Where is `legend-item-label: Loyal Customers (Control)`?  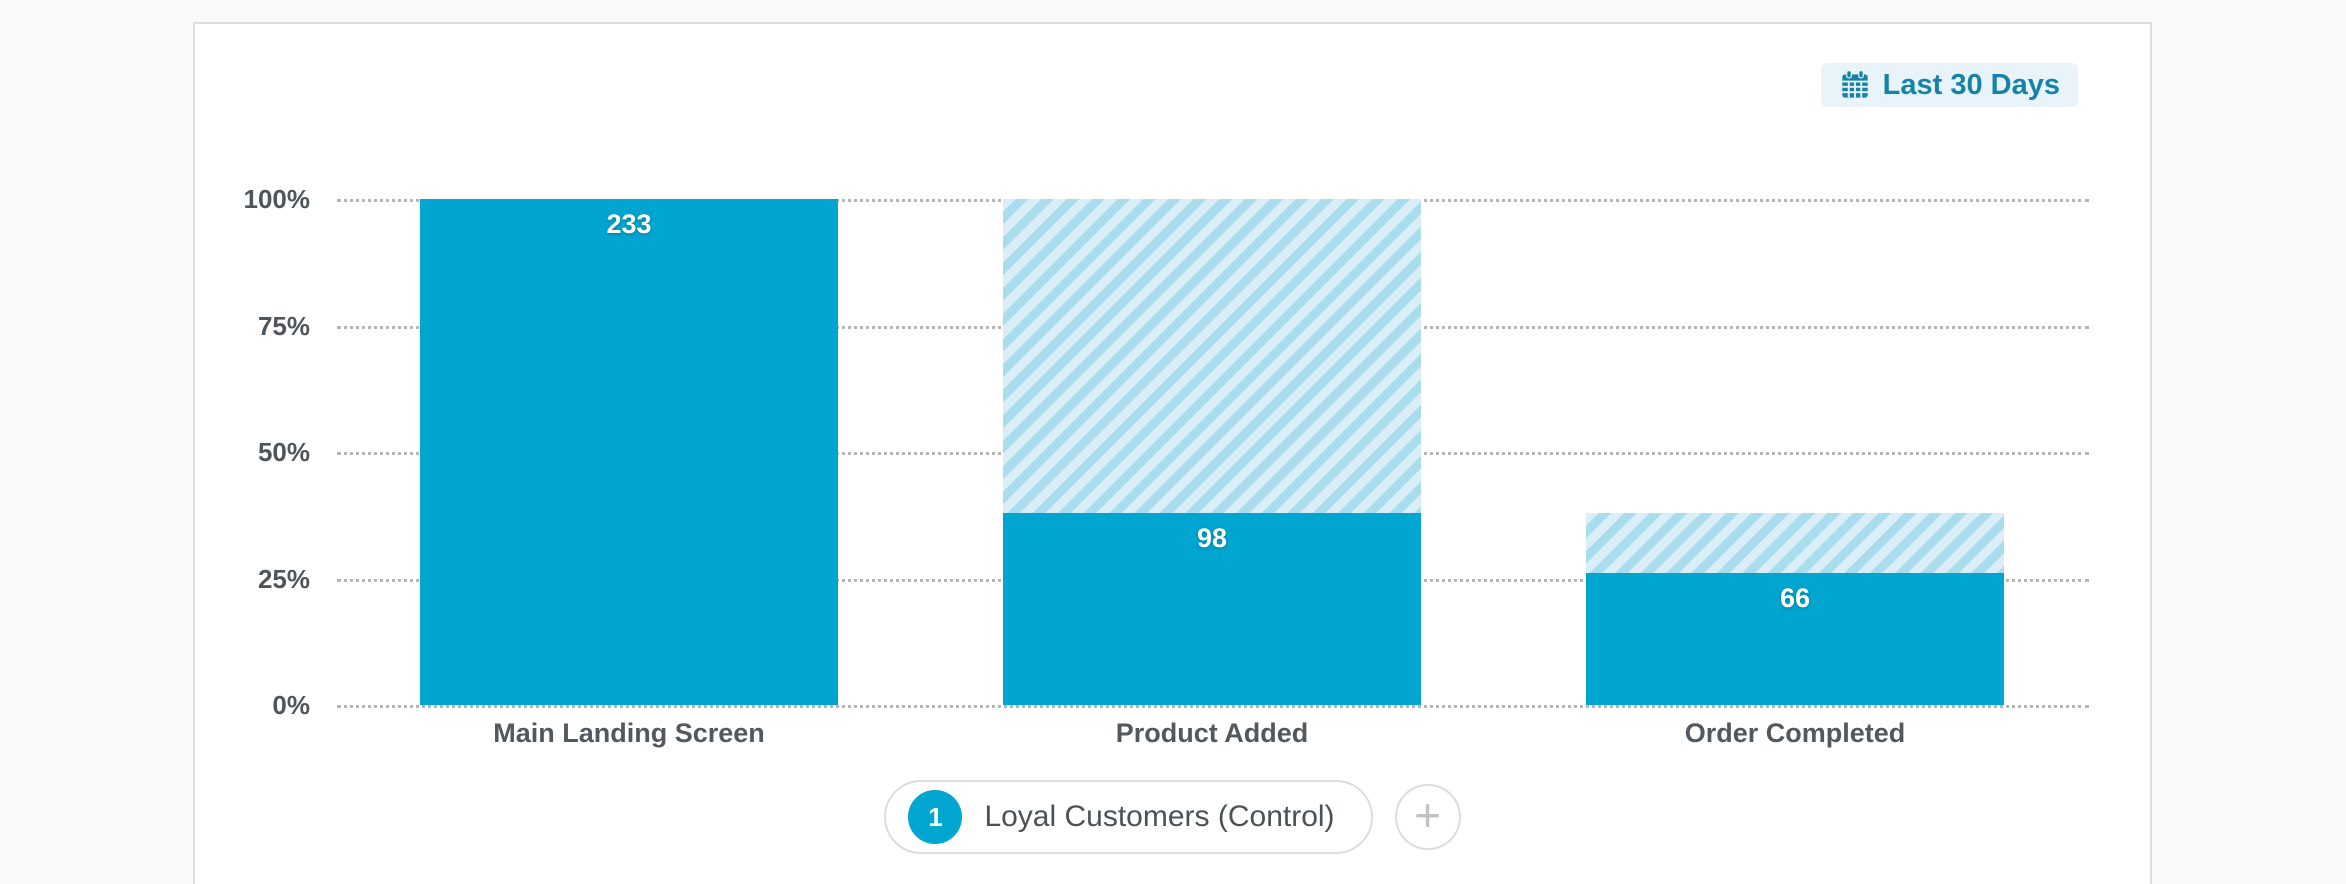
legend-item-label: Loyal Customers (Control) is located at coordinates (1159, 816).